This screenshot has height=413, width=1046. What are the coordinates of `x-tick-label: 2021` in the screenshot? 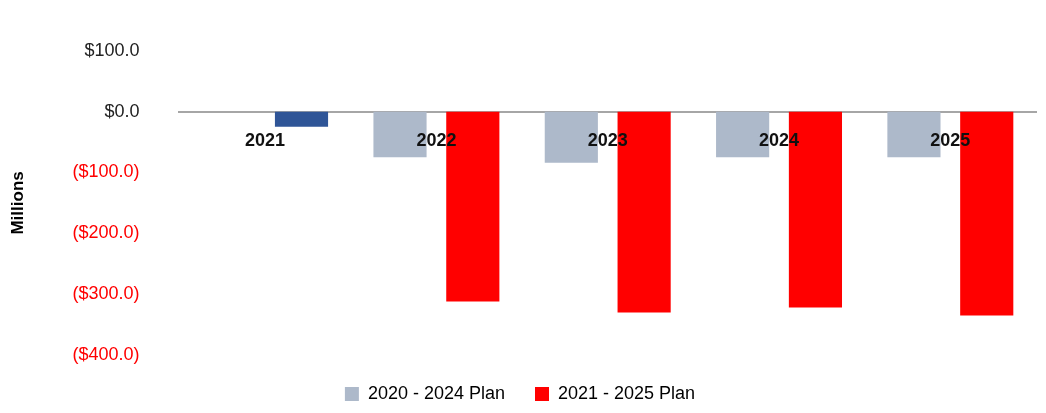 It's located at (265, 139).